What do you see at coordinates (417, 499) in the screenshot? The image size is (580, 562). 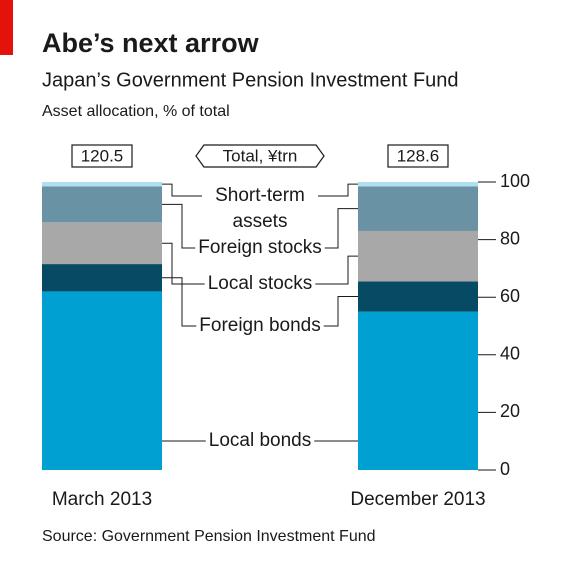 I see `x-tick-label: December 2013` at bounding box center [417, 499].